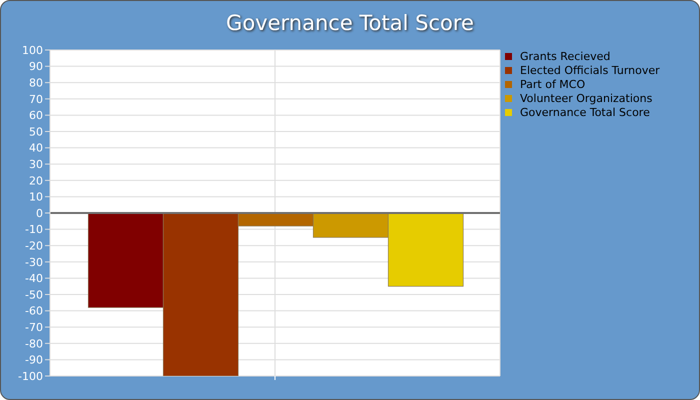 The width and height of the screenshot is (700, 400). Describe the element at coordinates (36, 115) in the screenshot. I see `y-tick-label: 60` at that location.